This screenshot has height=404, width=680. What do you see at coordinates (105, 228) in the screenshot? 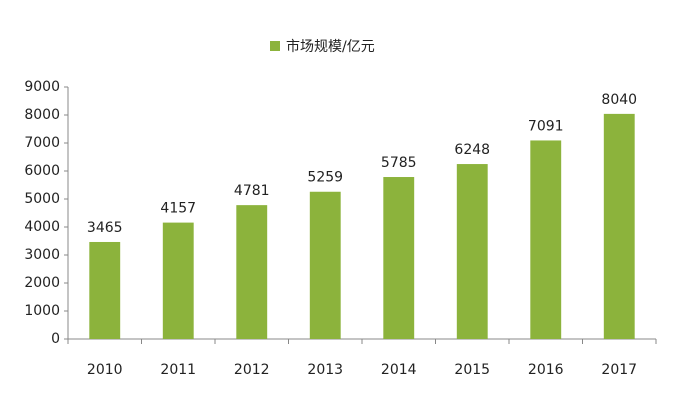
I see `data-label: 3465` at bounding box center [105, 228].